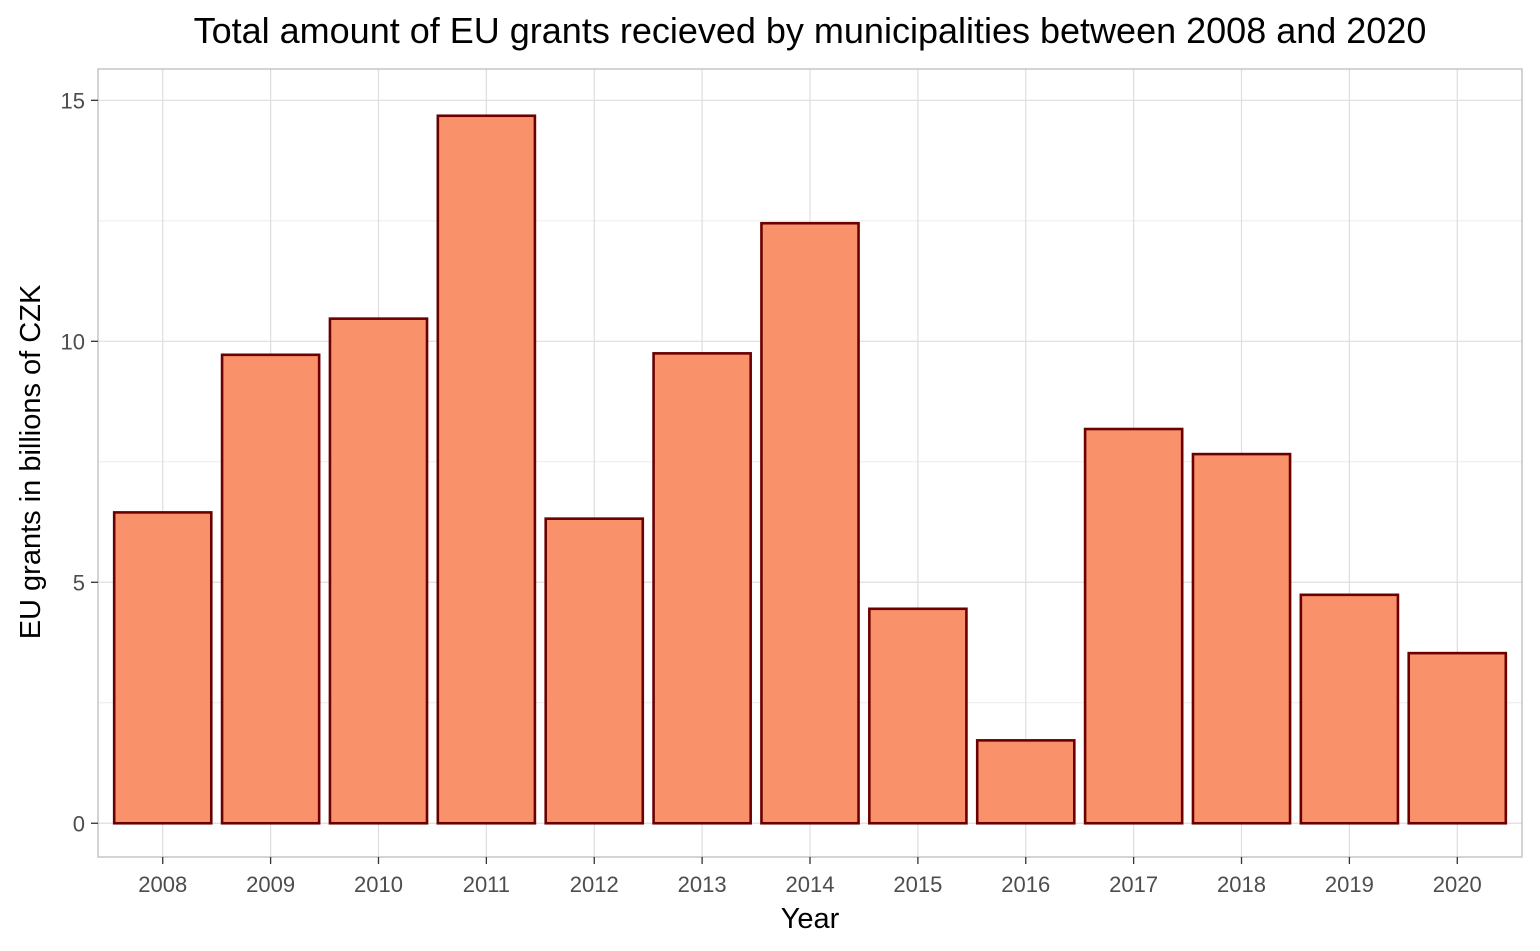 The width and height of the screenshot is (1540, 951). I want to click on x-tick-label-2014: 2014, so click(810, 884).